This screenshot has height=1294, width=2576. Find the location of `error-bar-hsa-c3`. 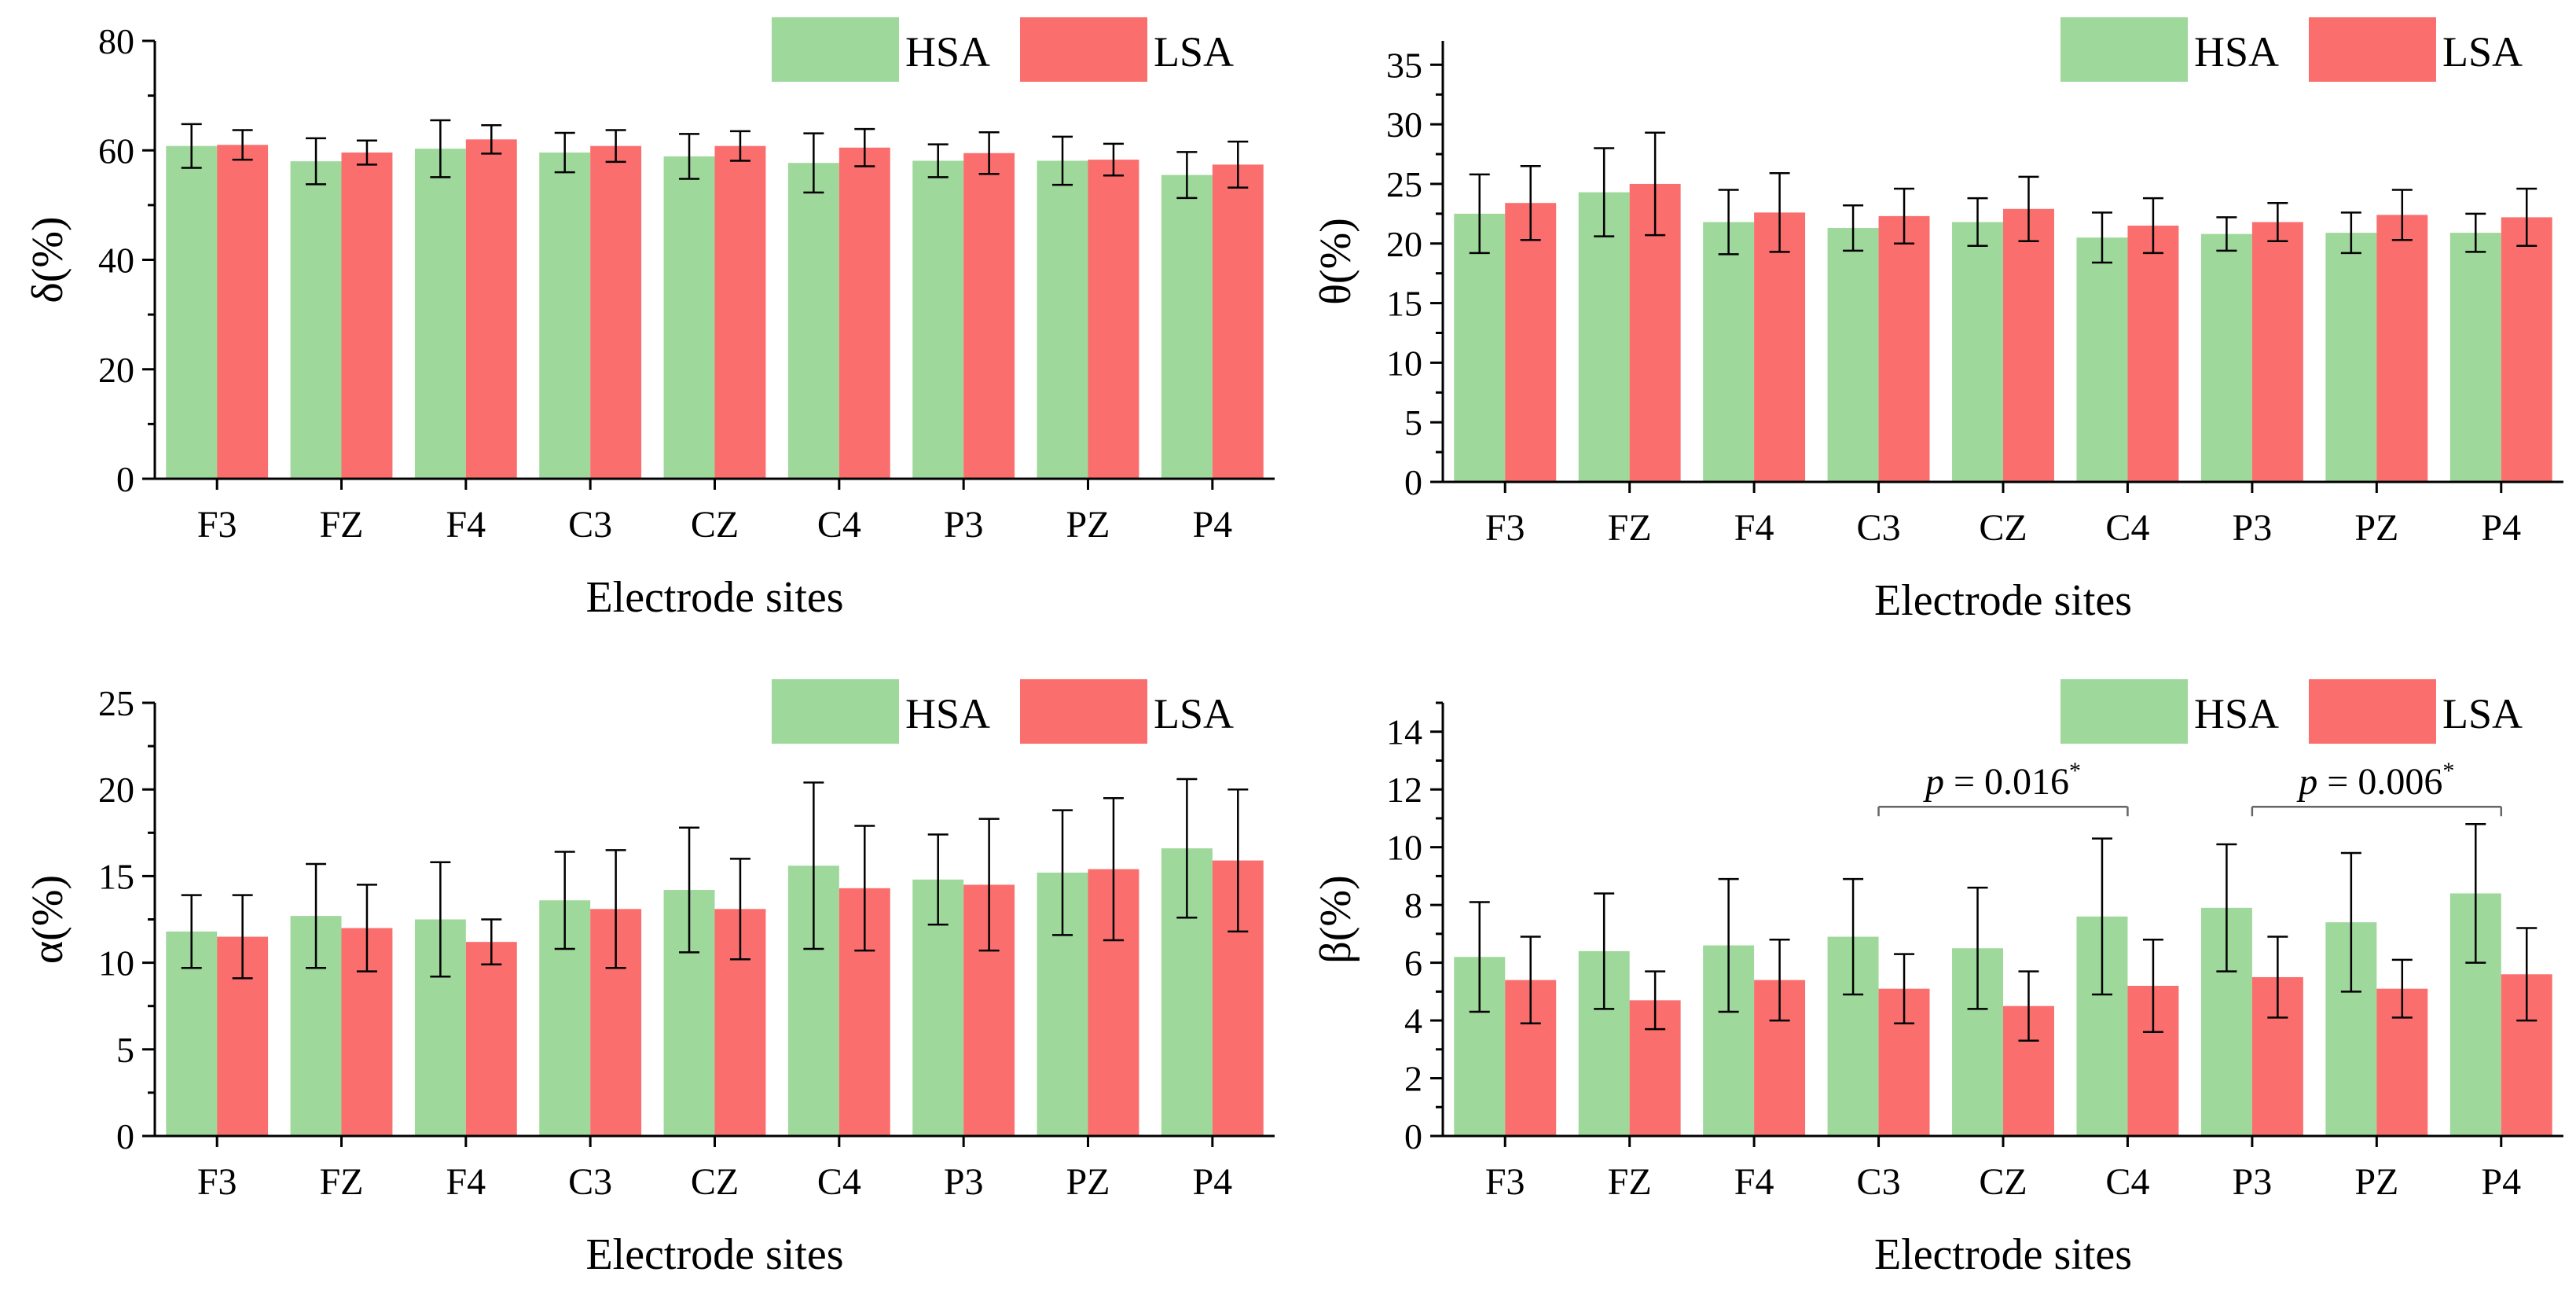

error-bar-hsa-c3 is located at coordinates (564, 152).